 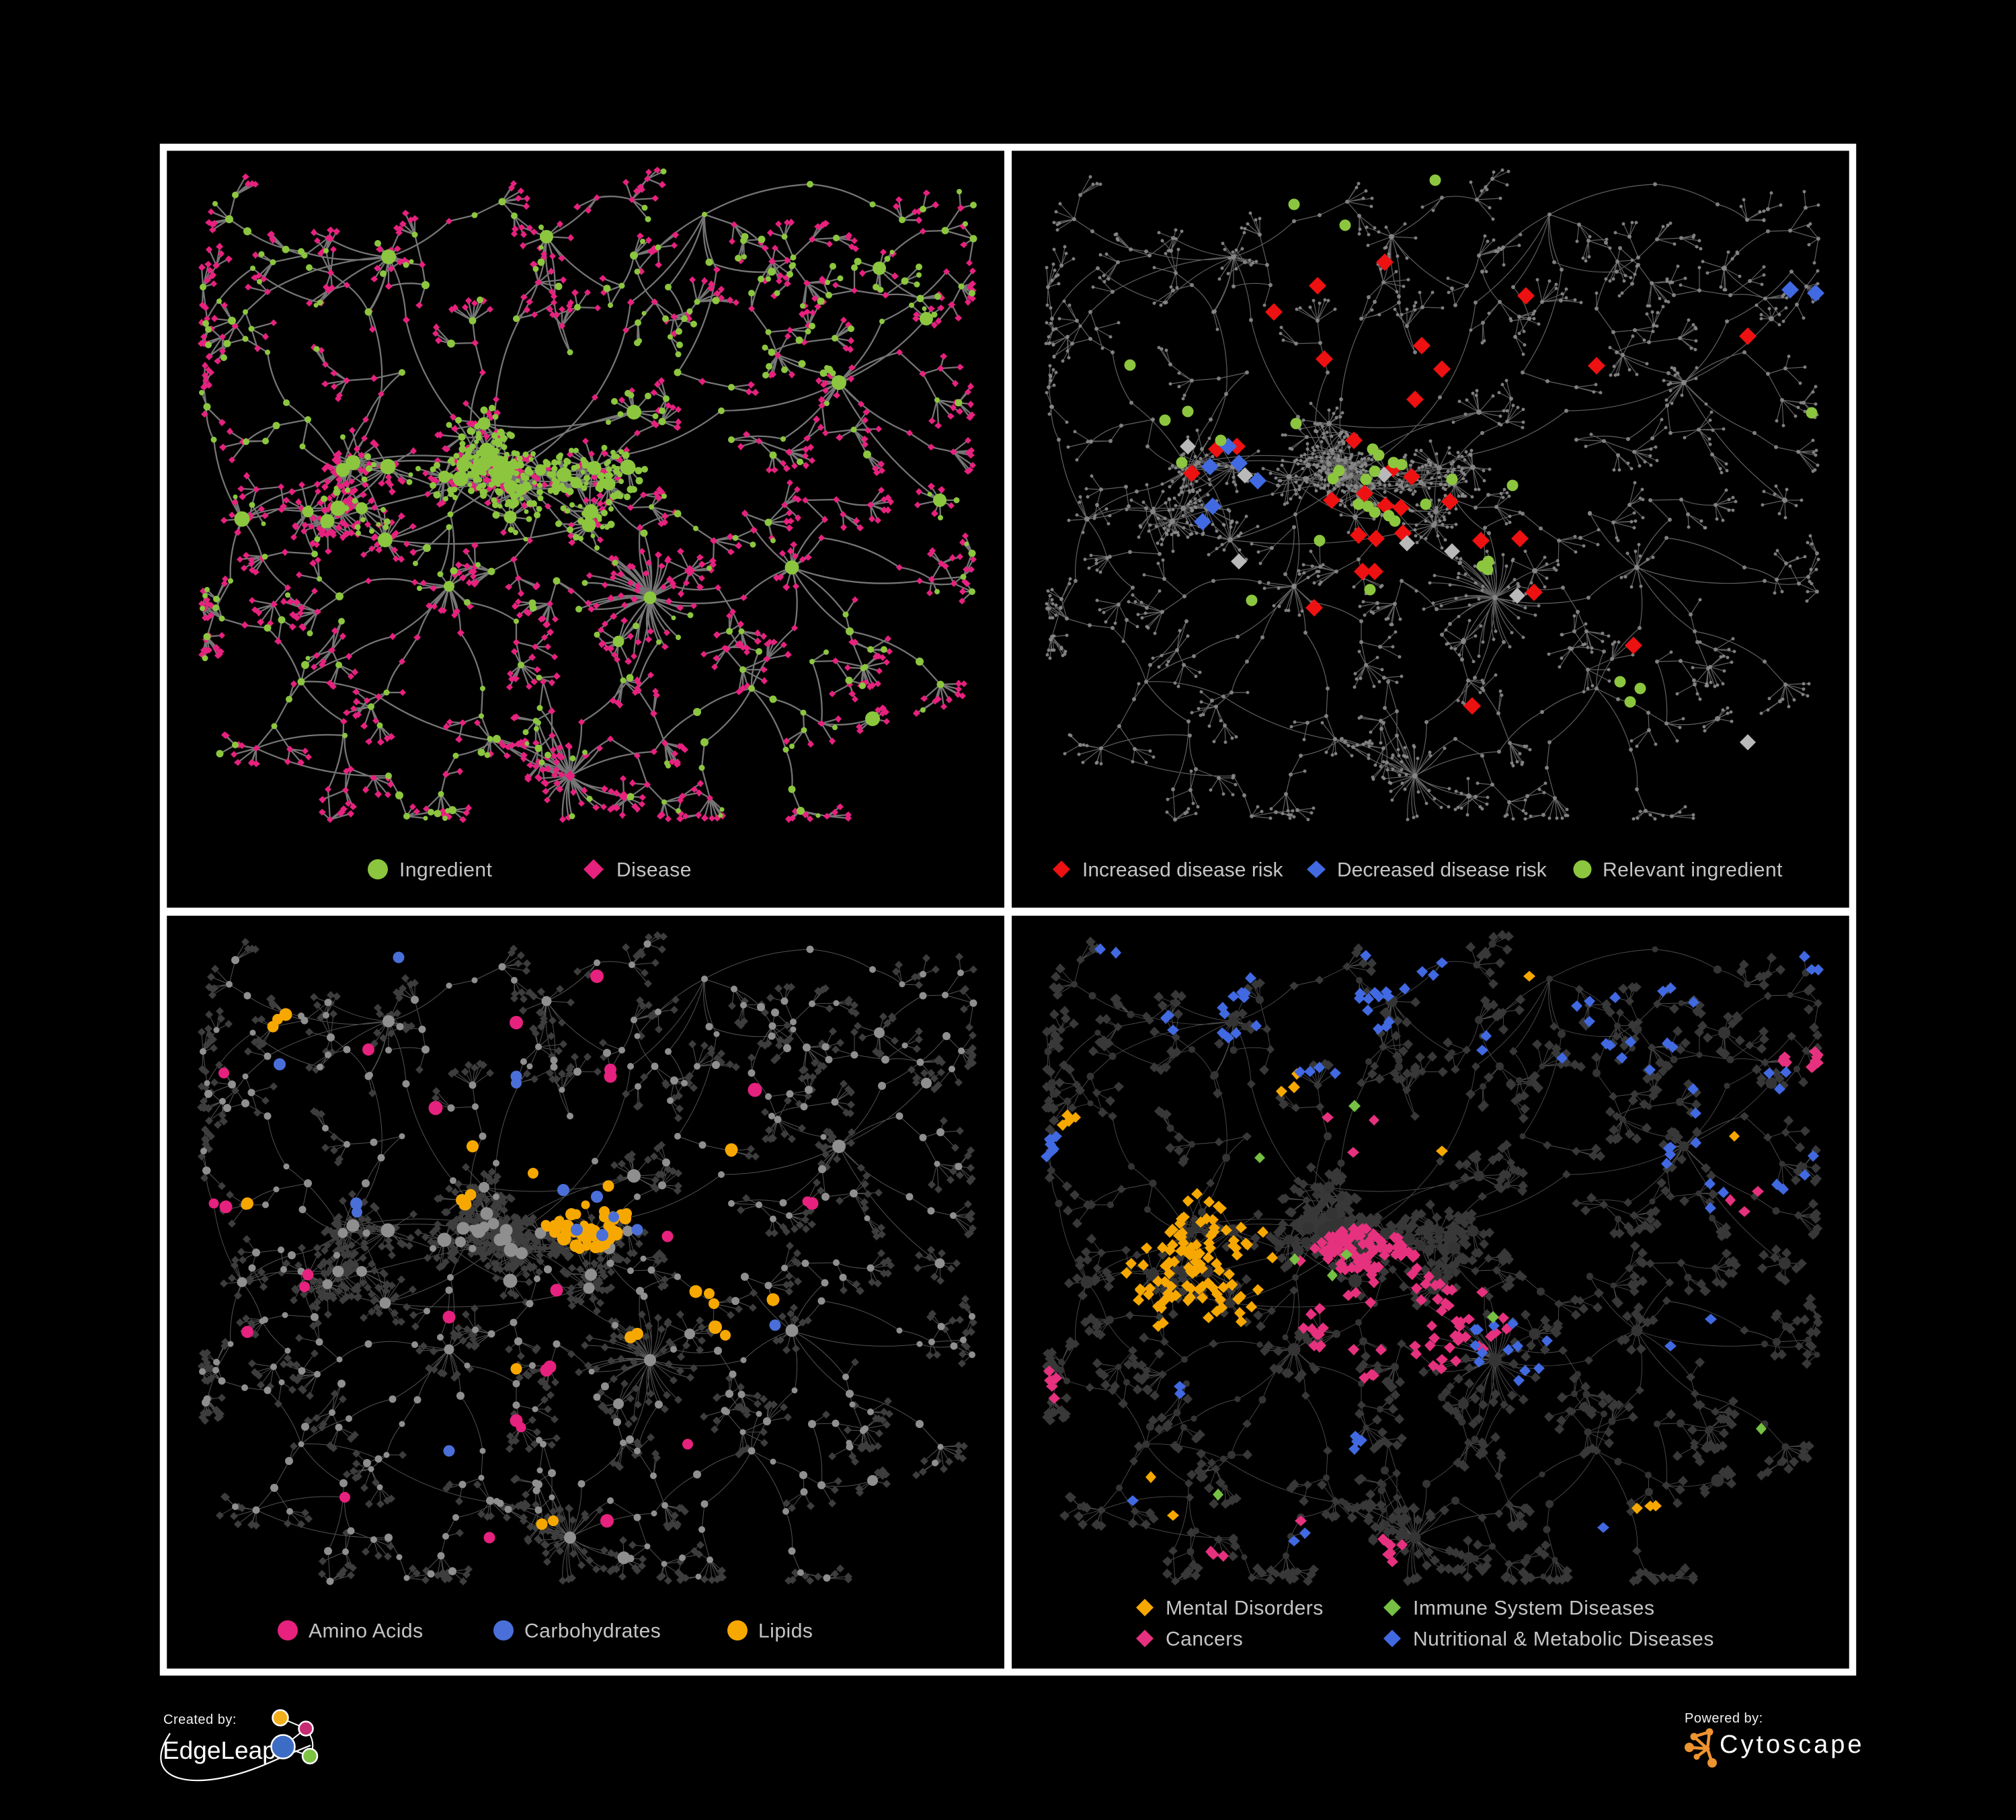 I want to click on svg-text: EdgeLeap, so click(x=219, y=1750).